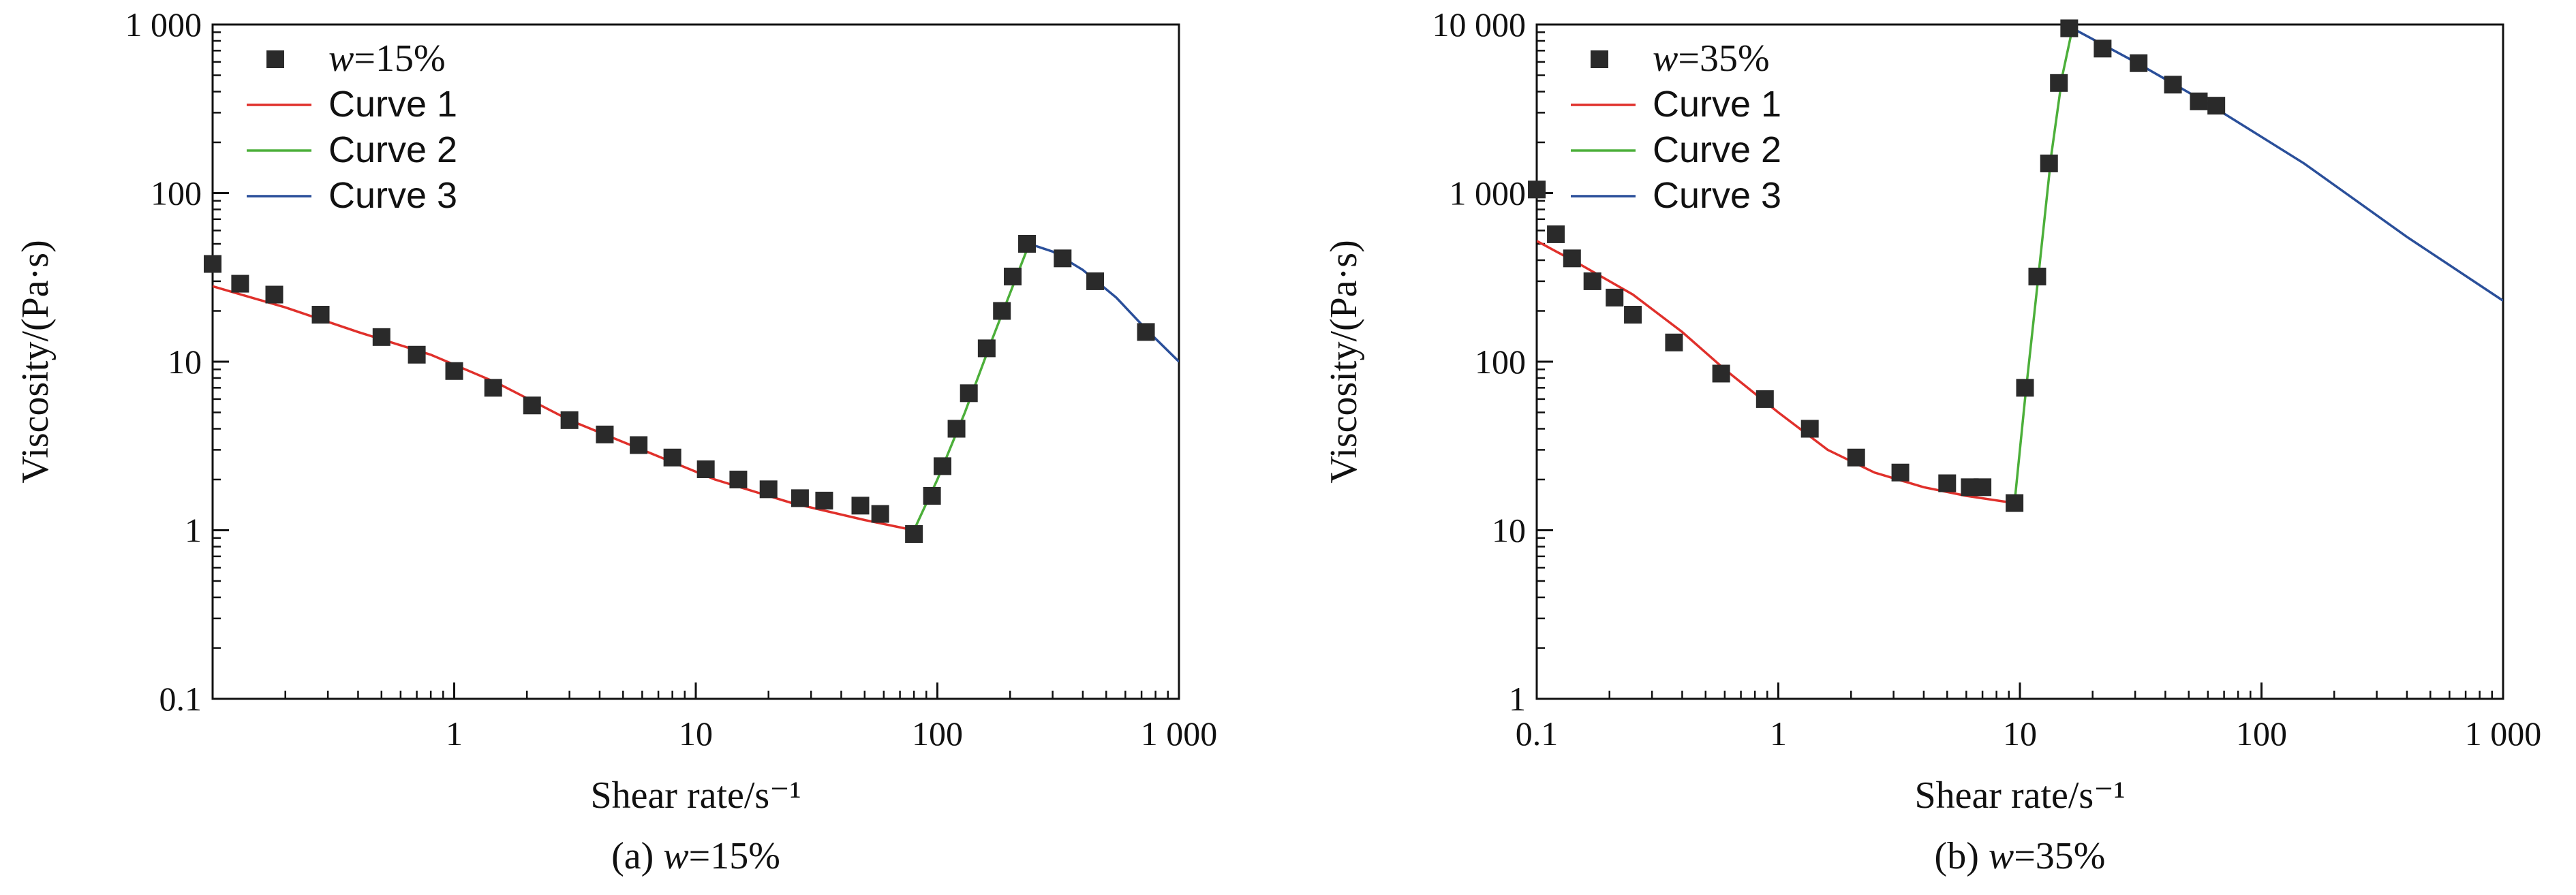 The width and height of the screenshot is (2576, 895). What do you see at coordinates (1344, 362) in the screenshot?
I see `y-axis-label: Viscosity/(Pa·s)` at bounding box center [1344, 362].